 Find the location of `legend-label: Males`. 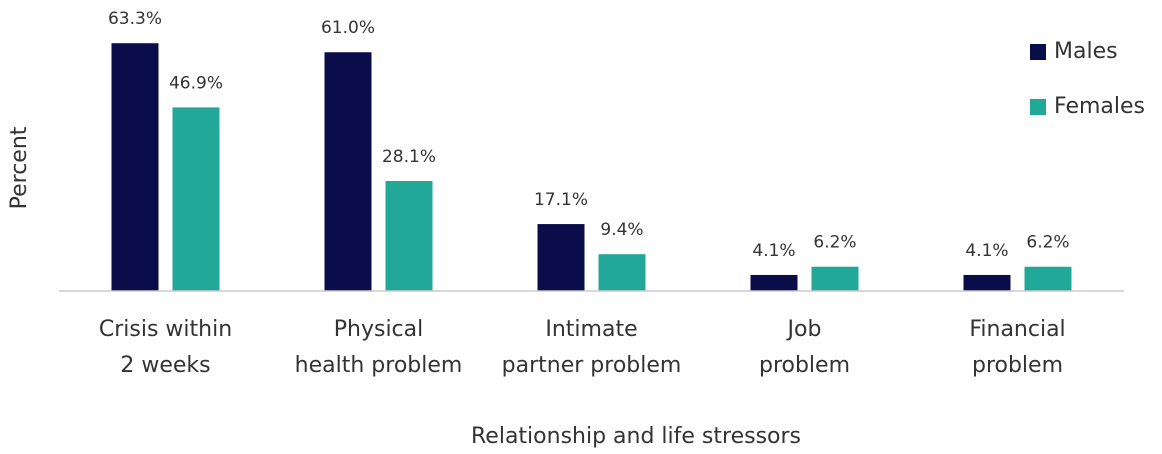

legend-label: Males is located at coordinates (1086, 51).